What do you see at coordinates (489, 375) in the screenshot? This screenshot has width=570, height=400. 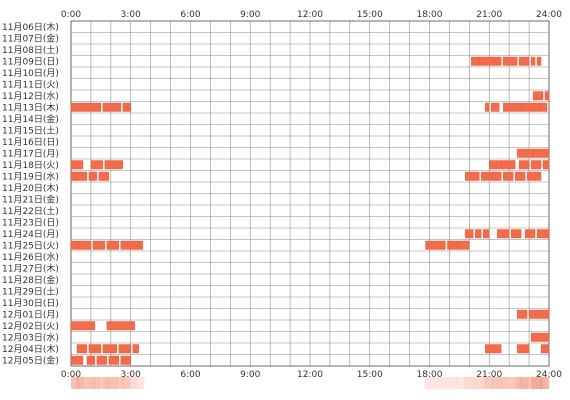 I see `x-tick-label-bottom: 21:00` at bounding box center [489, 375].